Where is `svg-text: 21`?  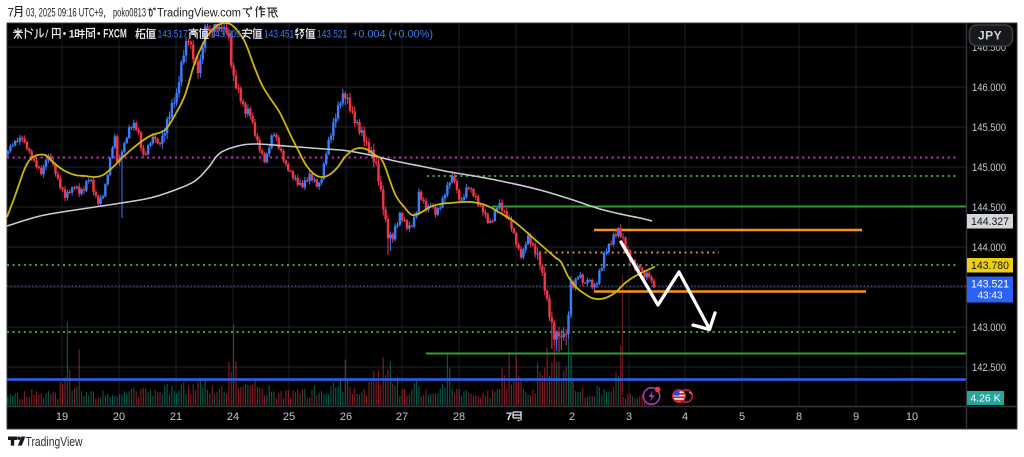
svg-text: 21 is located at coordinates (176, 417).